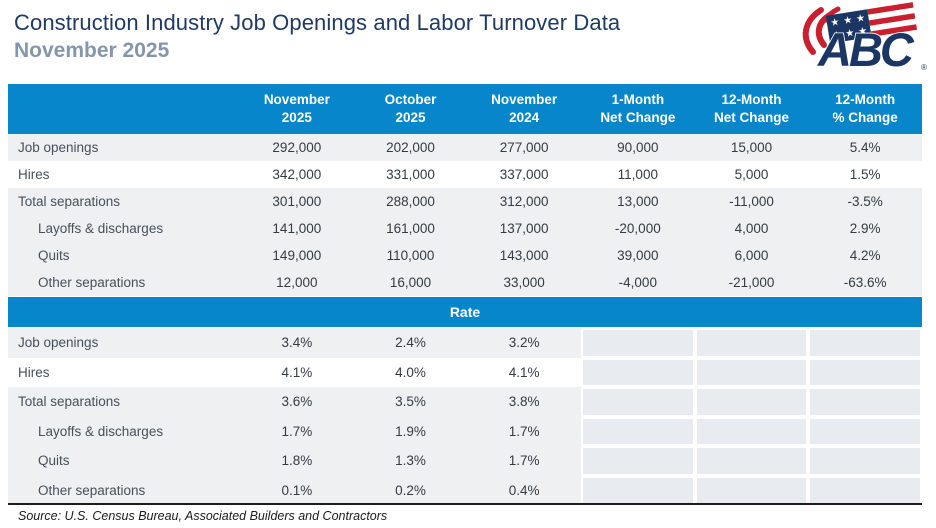 The width and height of the screenshot is (936, 528). Describe the element at coordinates (410, 228) in the screenshot. I see `value-cell: 161,000` at that location.